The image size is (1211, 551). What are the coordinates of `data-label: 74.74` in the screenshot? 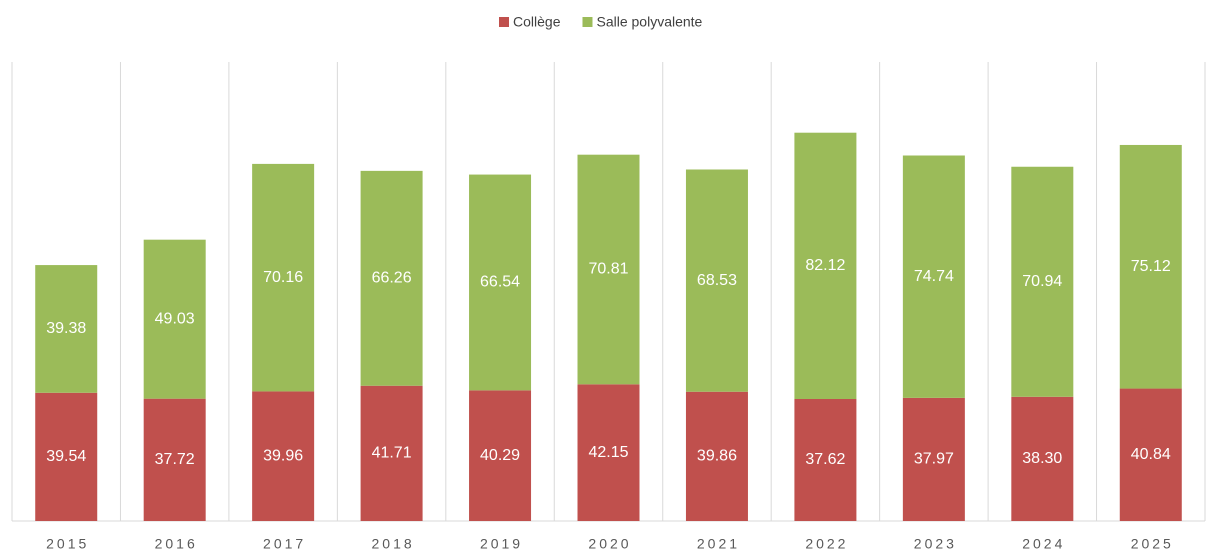 It's located at (934, 276).